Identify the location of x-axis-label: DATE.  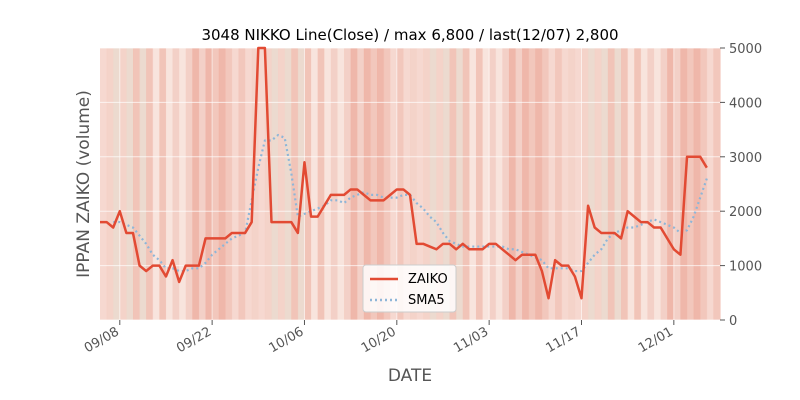
(410, 376).